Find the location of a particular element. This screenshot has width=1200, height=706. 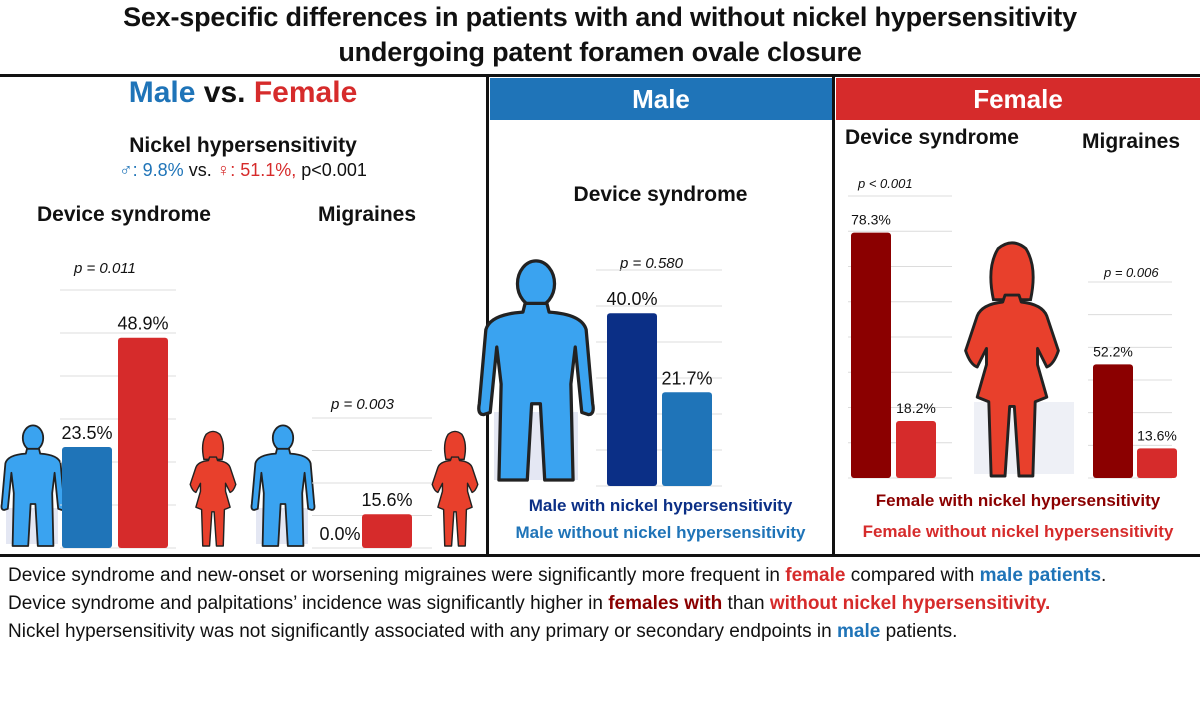

p-overall: p<0.001 is located at coordinates (334, 170).